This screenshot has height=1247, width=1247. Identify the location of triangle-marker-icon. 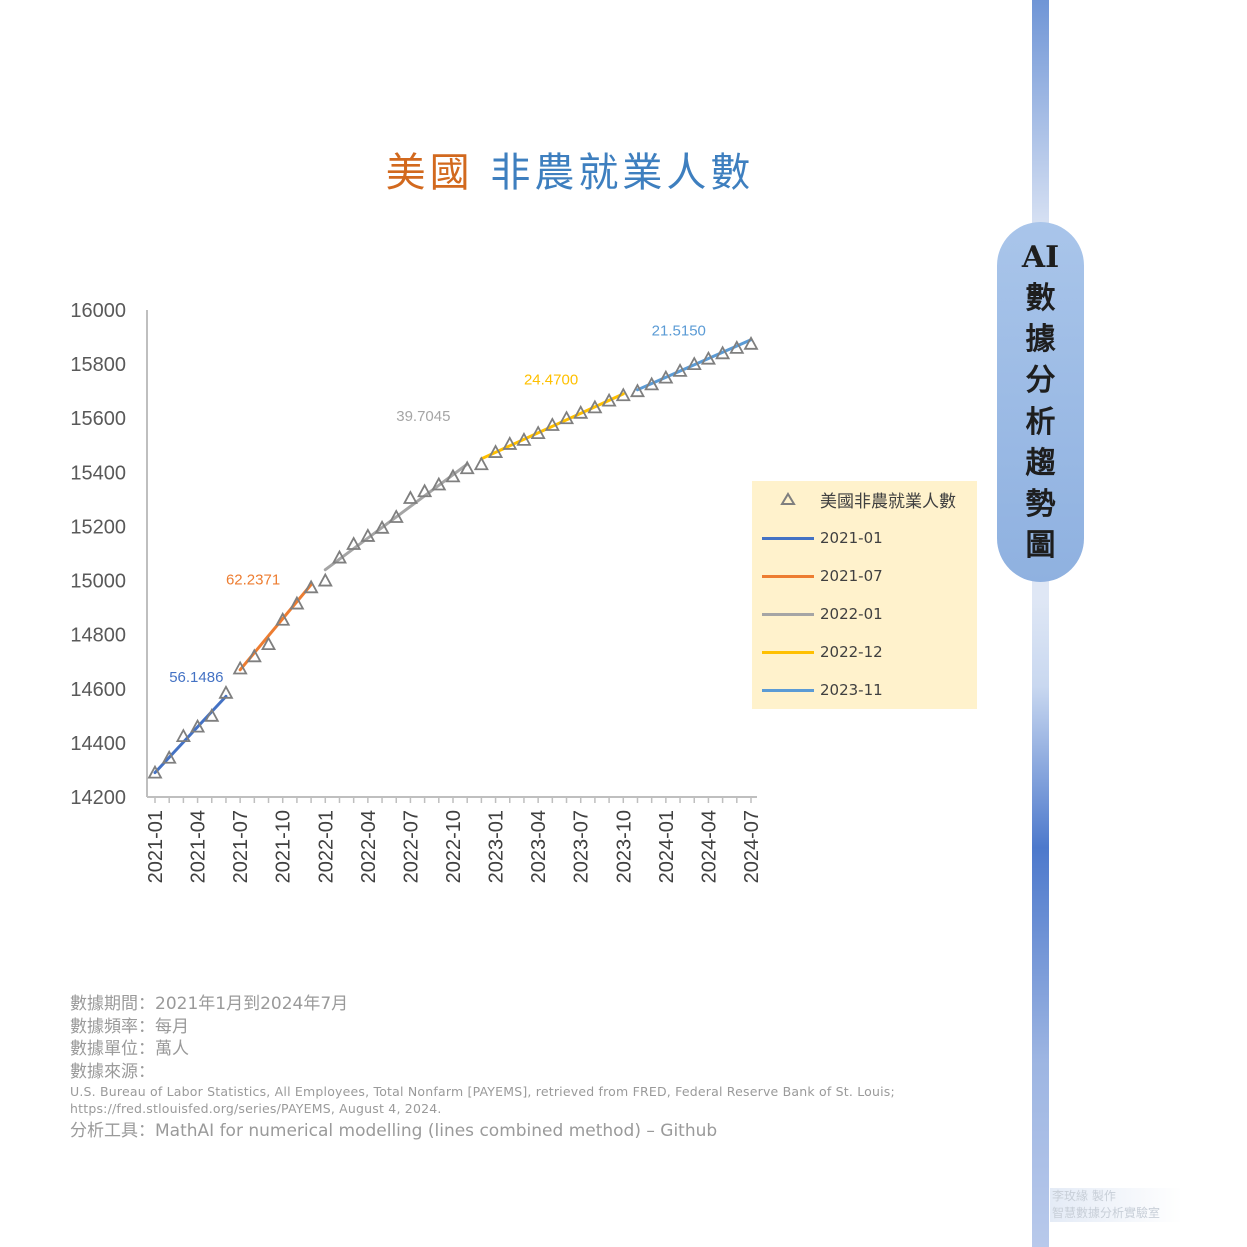
(788, 499).